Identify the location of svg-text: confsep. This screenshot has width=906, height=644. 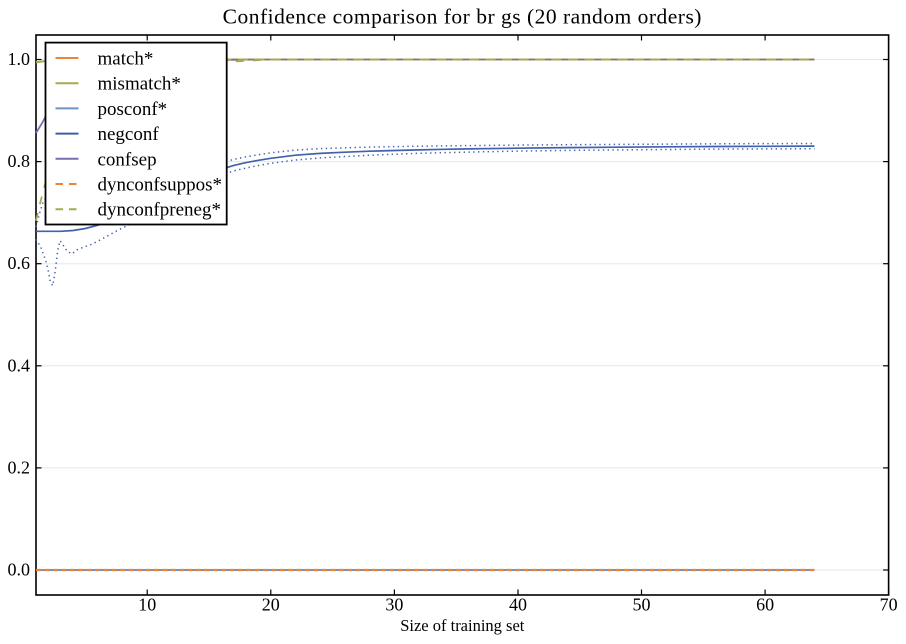
(127, 159).